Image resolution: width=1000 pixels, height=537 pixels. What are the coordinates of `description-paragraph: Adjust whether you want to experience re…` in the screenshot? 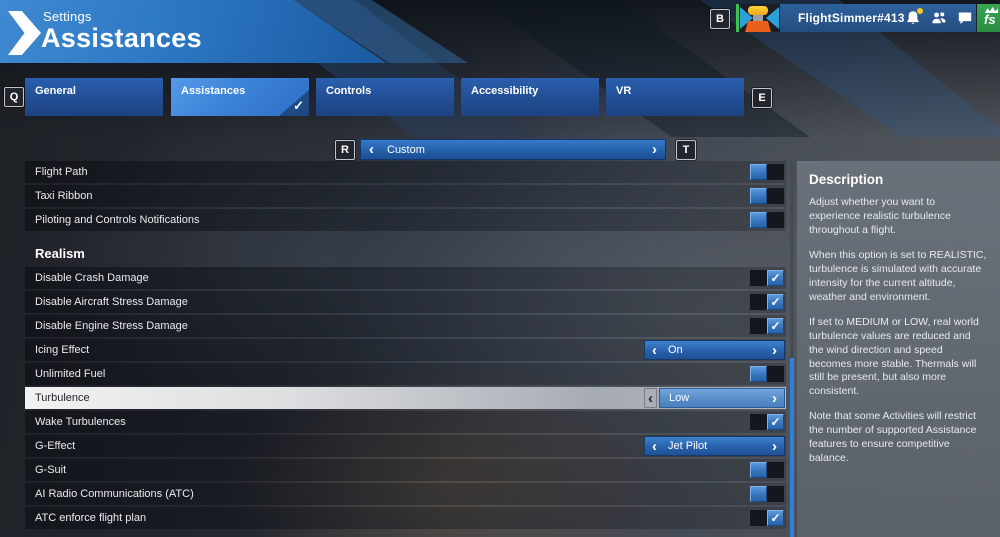 It's located at (880, 216).